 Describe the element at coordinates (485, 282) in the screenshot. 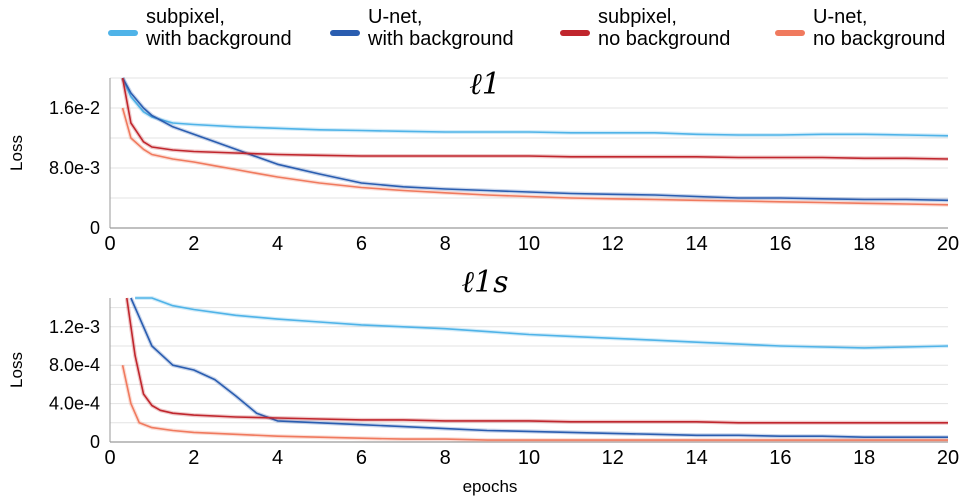

I see `panel-title: ℓ1s` at that location.